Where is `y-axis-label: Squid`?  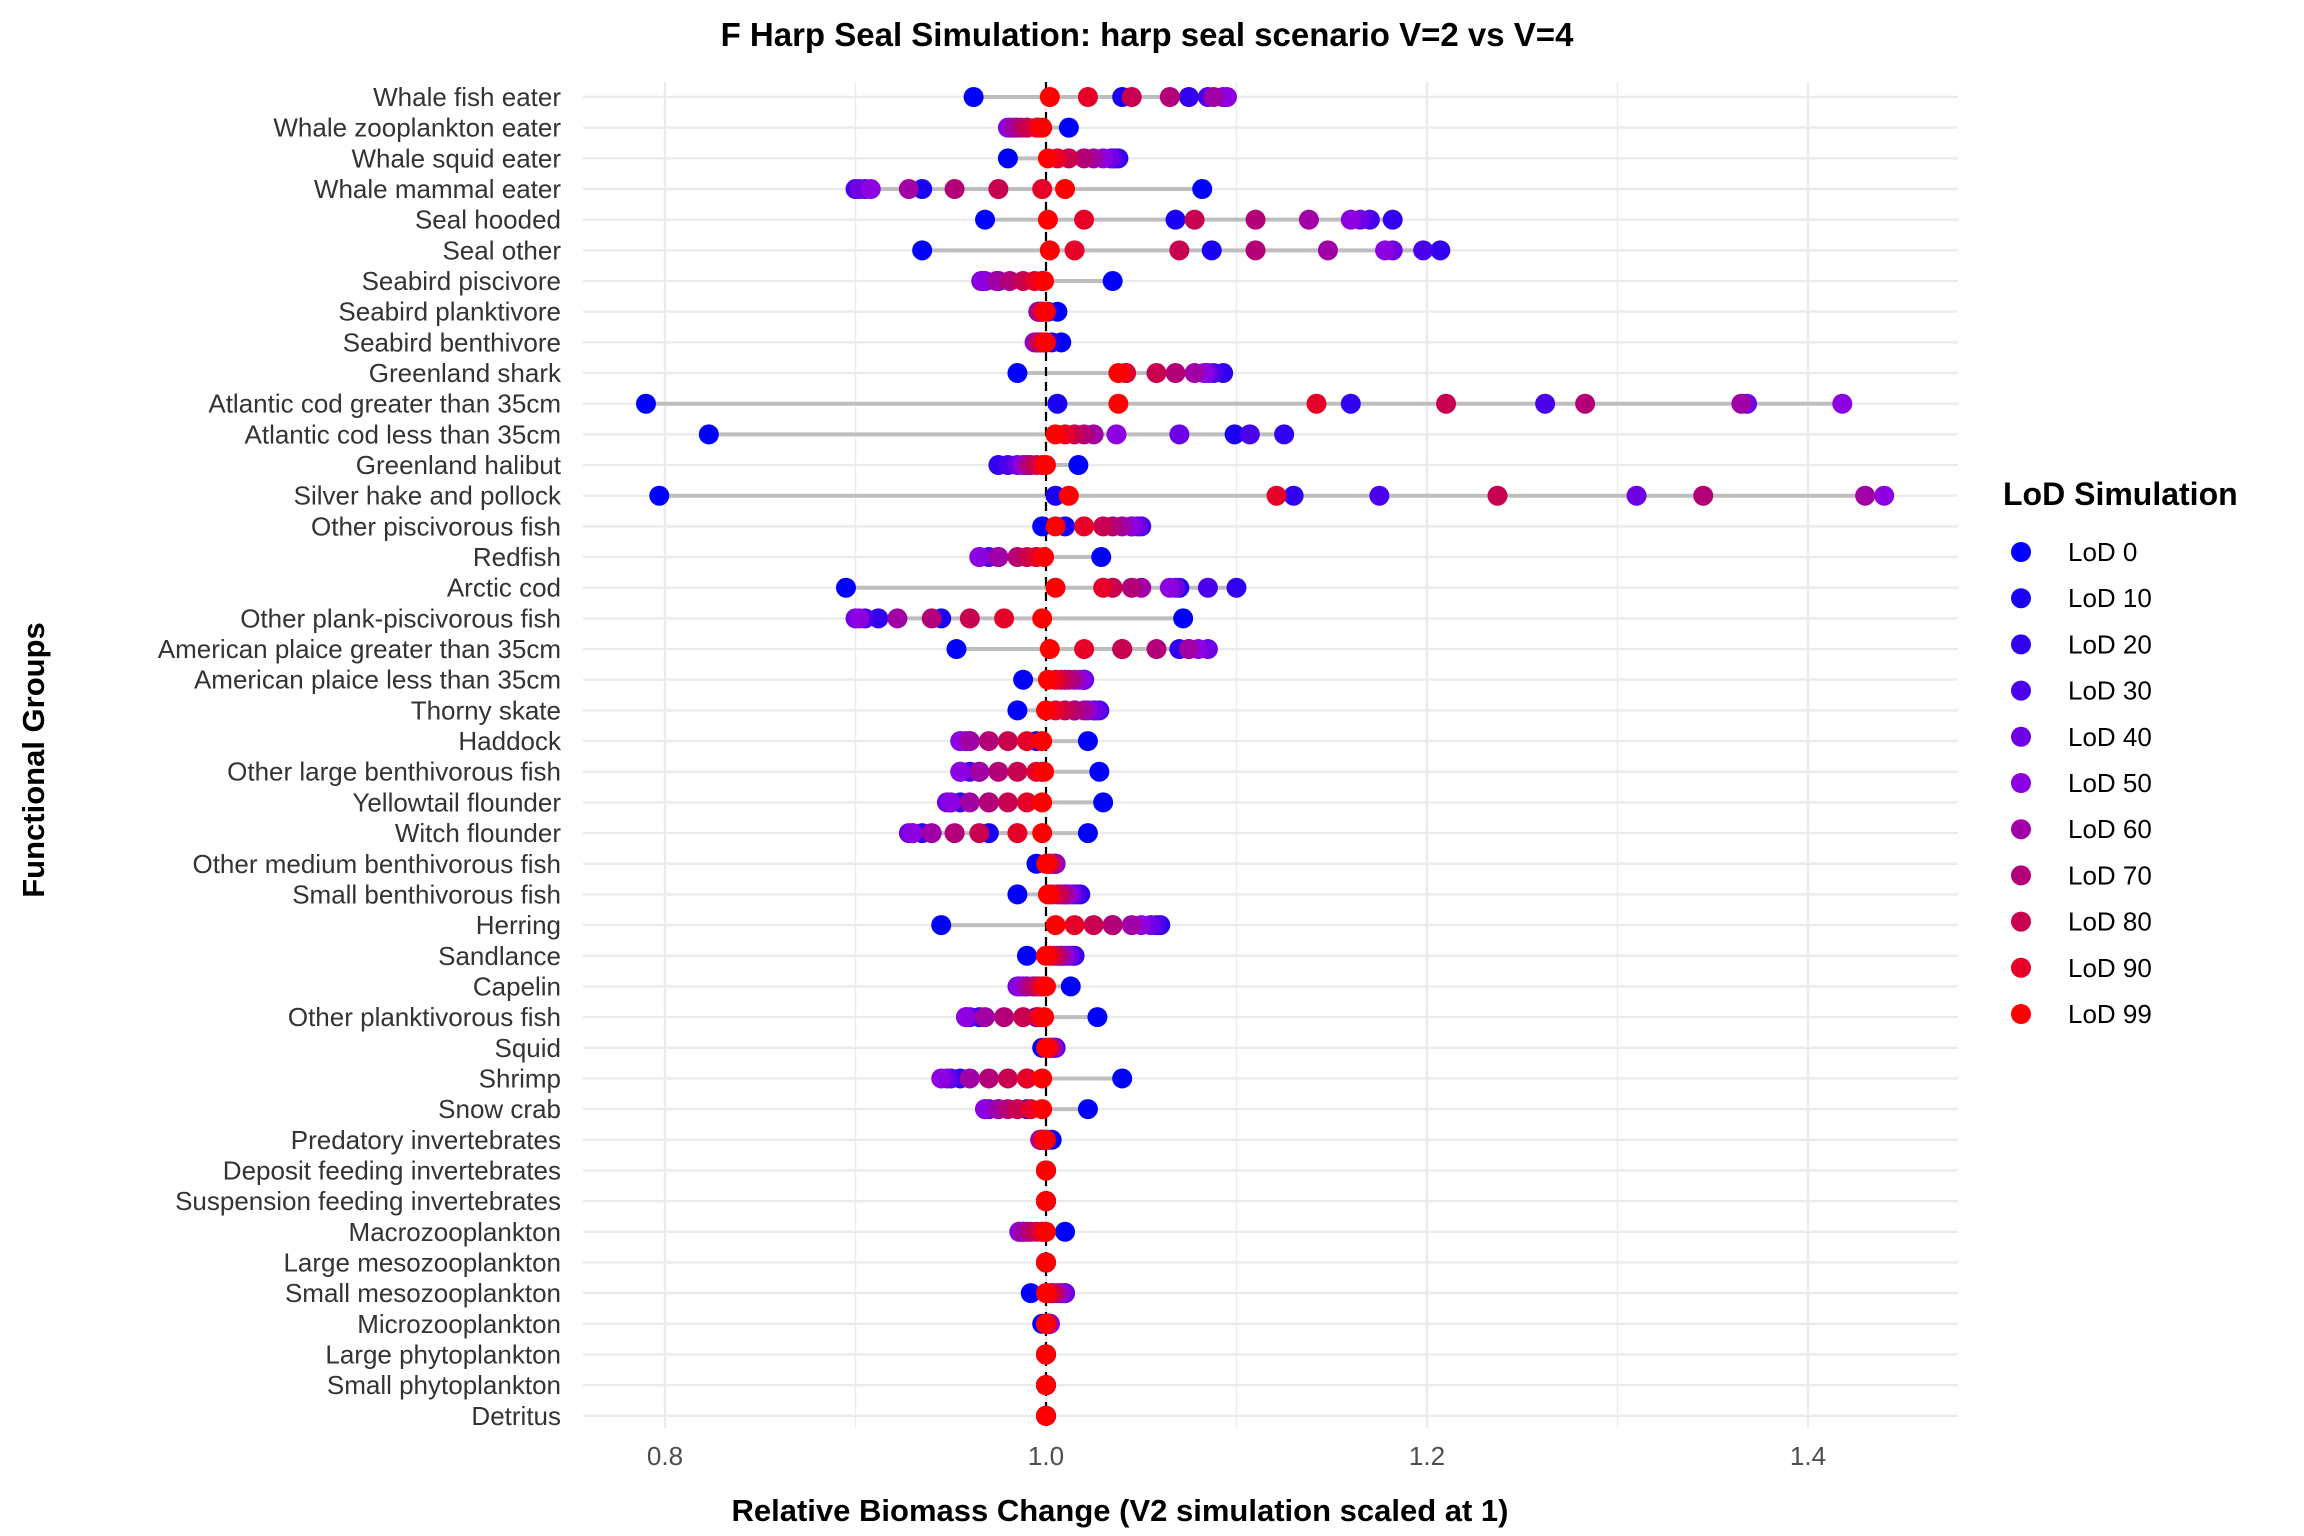 y-axis-label: Squid is located at coordinates (528, 1048).